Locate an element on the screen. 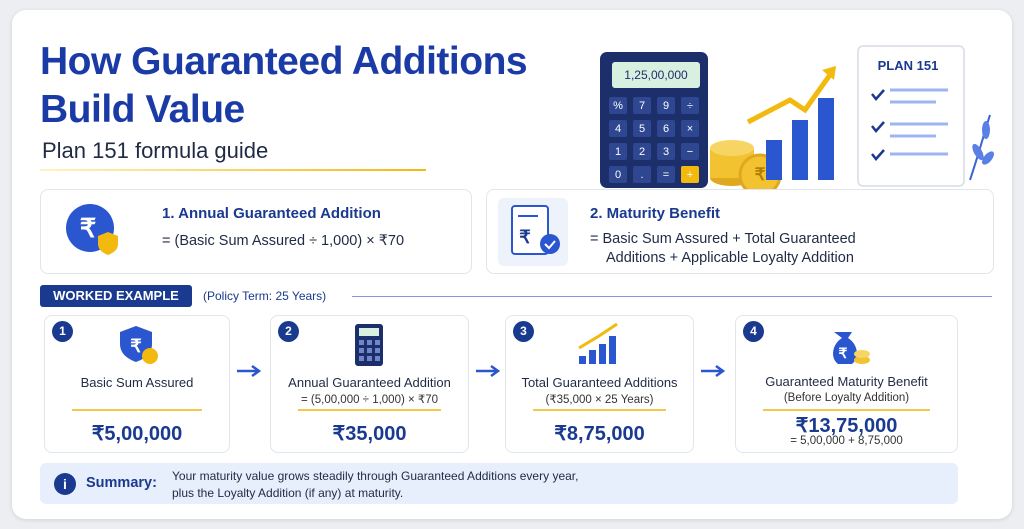 The image size is (1024, 529). step-detail: (₹35,000 × 25 Years) is located at coordinates (599, 400).